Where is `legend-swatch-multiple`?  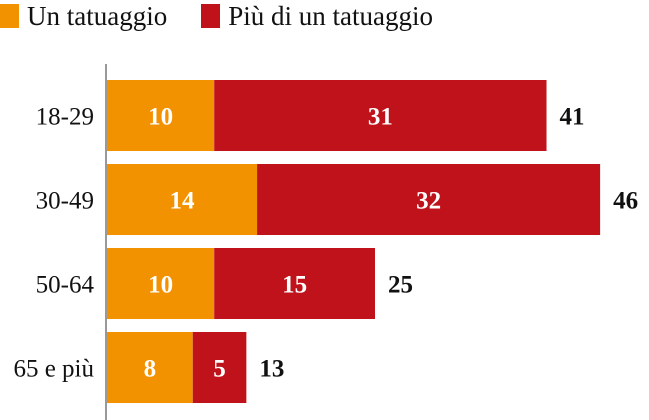 legend-swatch-multiple is located at coordinates (211, 16).